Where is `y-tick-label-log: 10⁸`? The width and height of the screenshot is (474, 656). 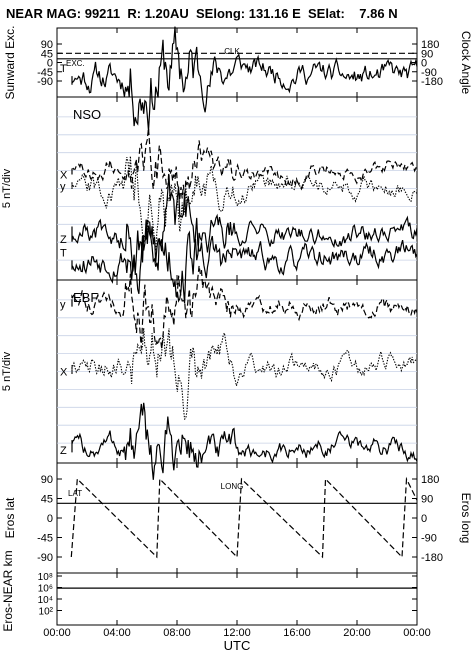 y-tick-label-log: 10⁸ is located at coordinates (45, 577).